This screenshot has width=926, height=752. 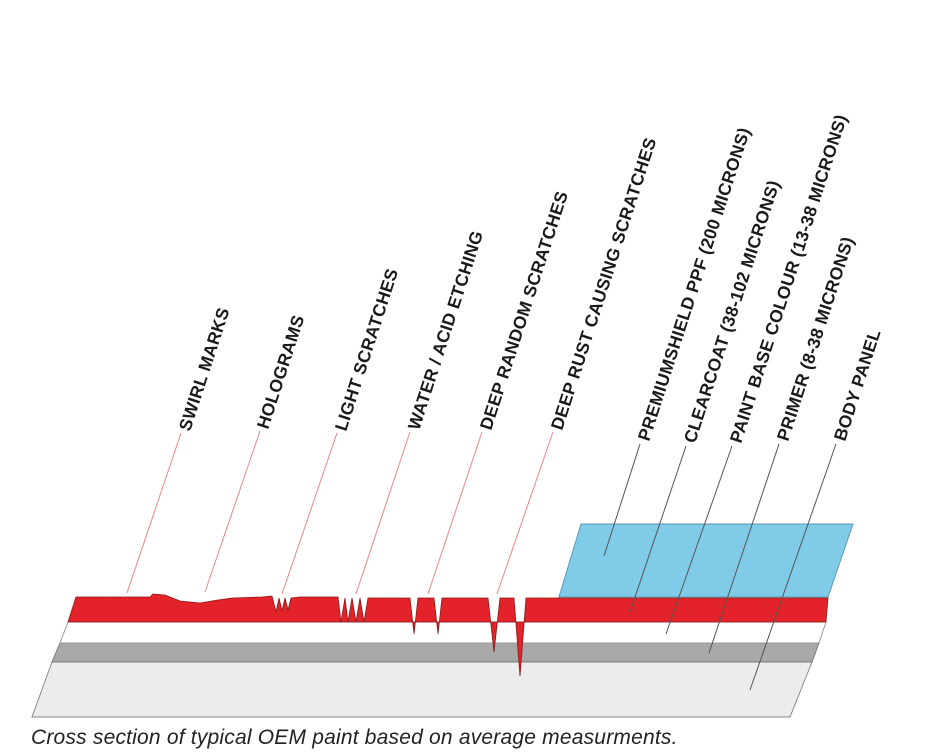 I want to click on ppf-layer, so click(x=706, y=560).